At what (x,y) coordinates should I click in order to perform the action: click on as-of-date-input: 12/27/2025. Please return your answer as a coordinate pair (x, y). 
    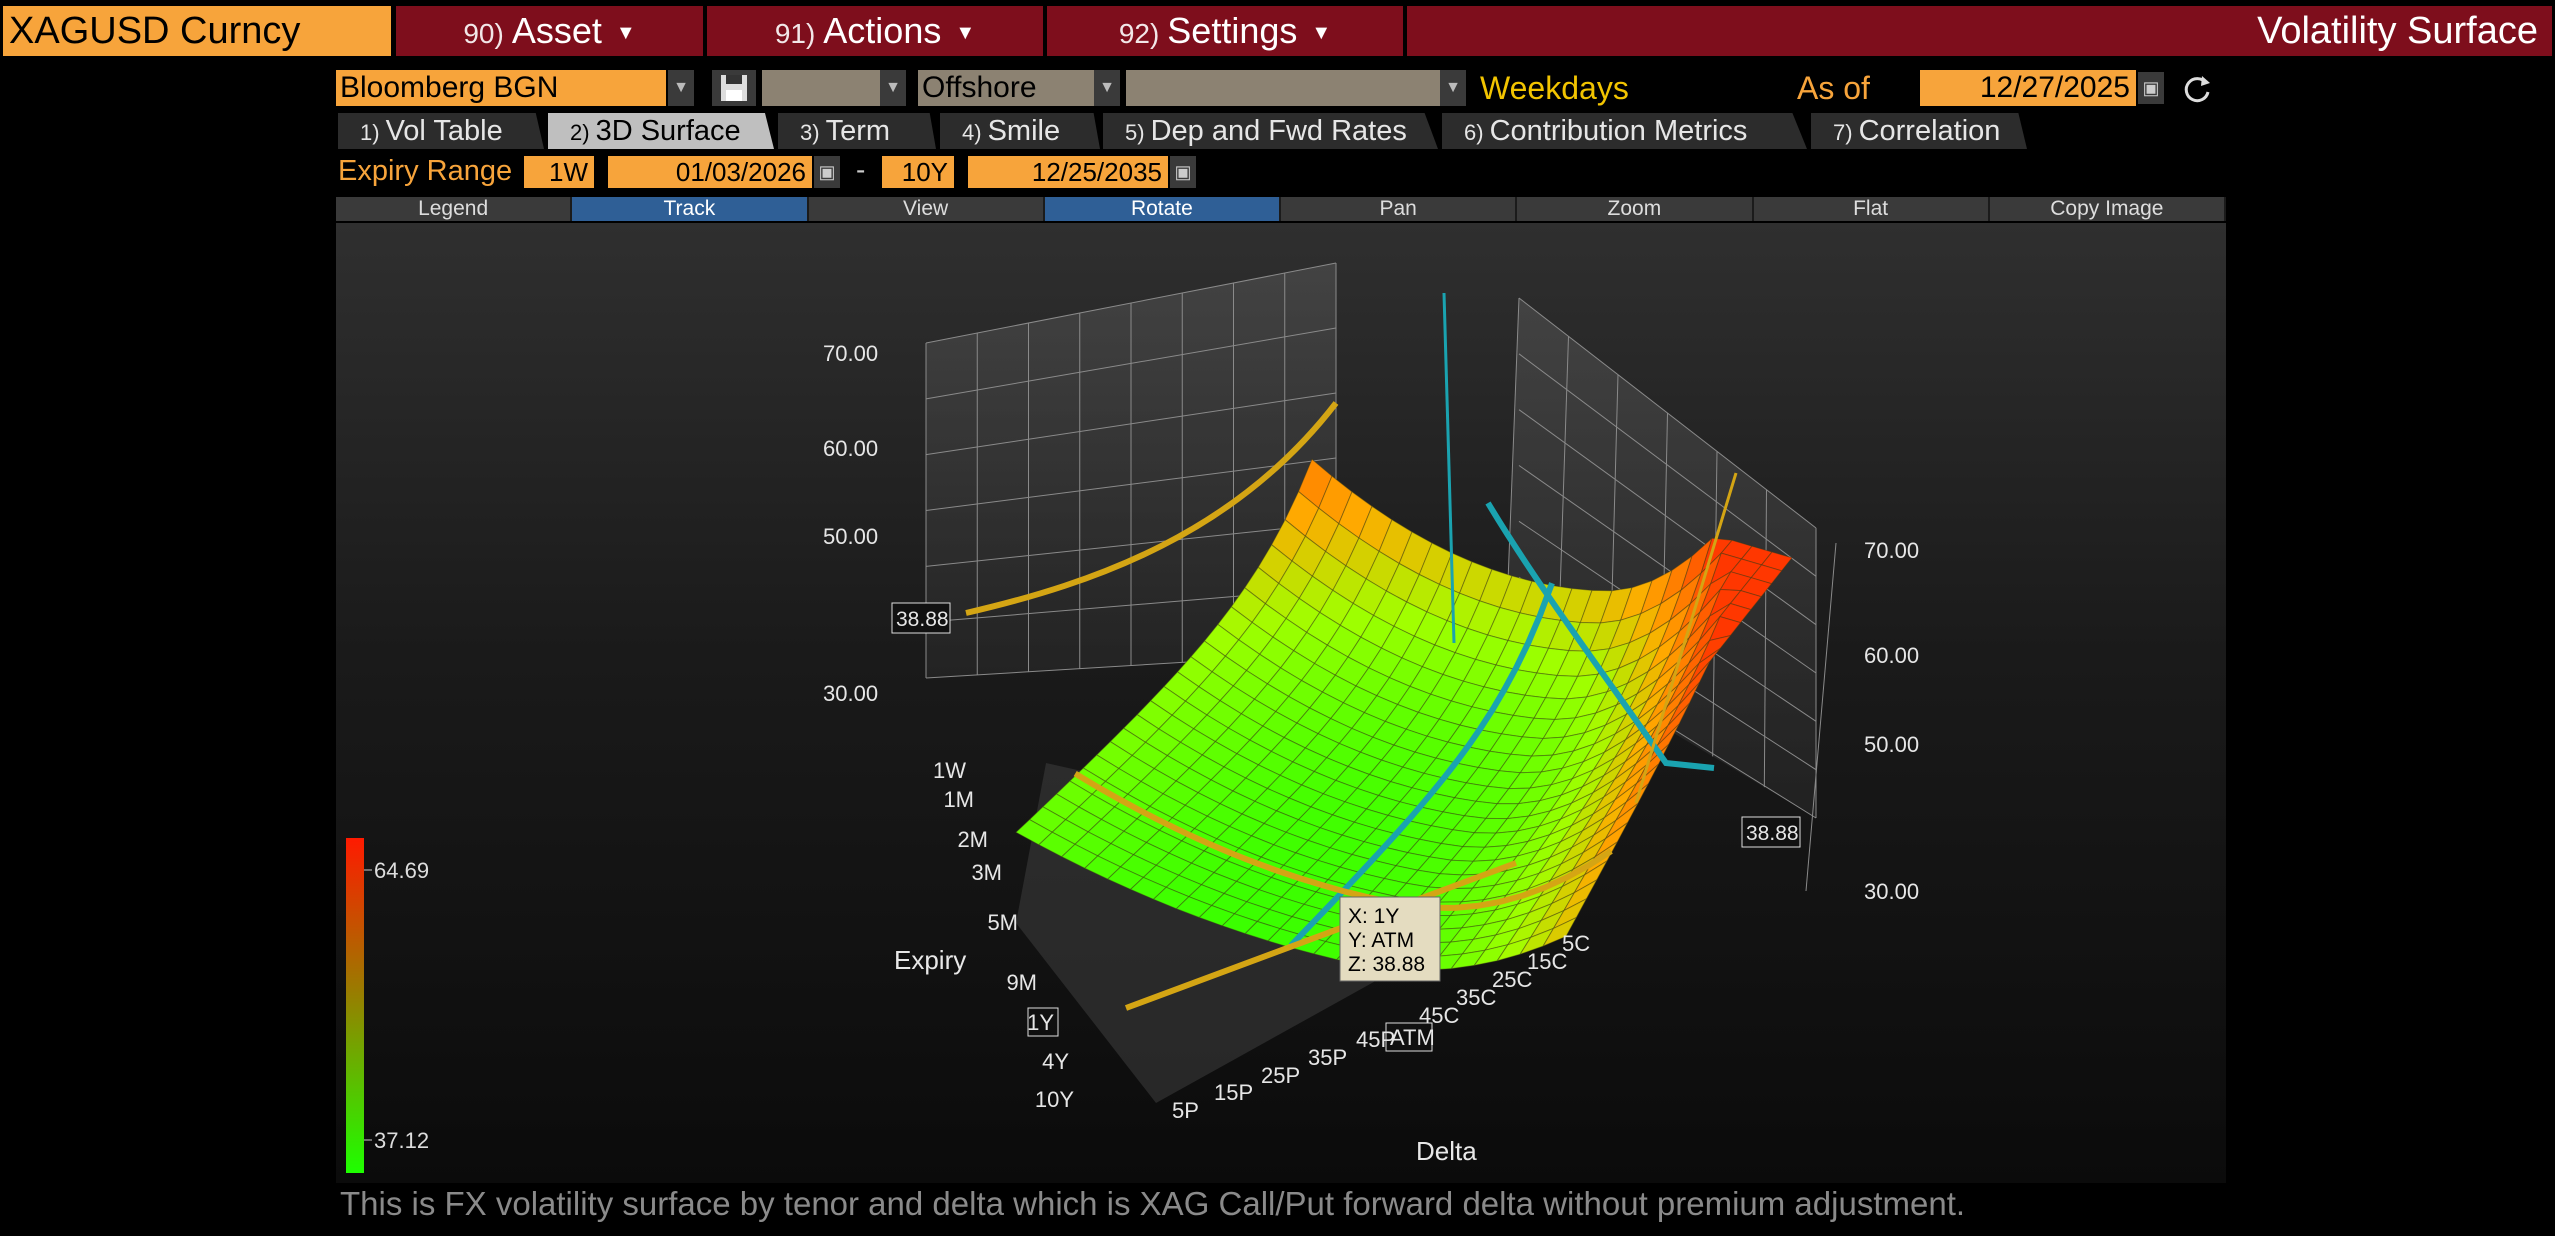
    Looking at the image, I should click on (2028, 88).